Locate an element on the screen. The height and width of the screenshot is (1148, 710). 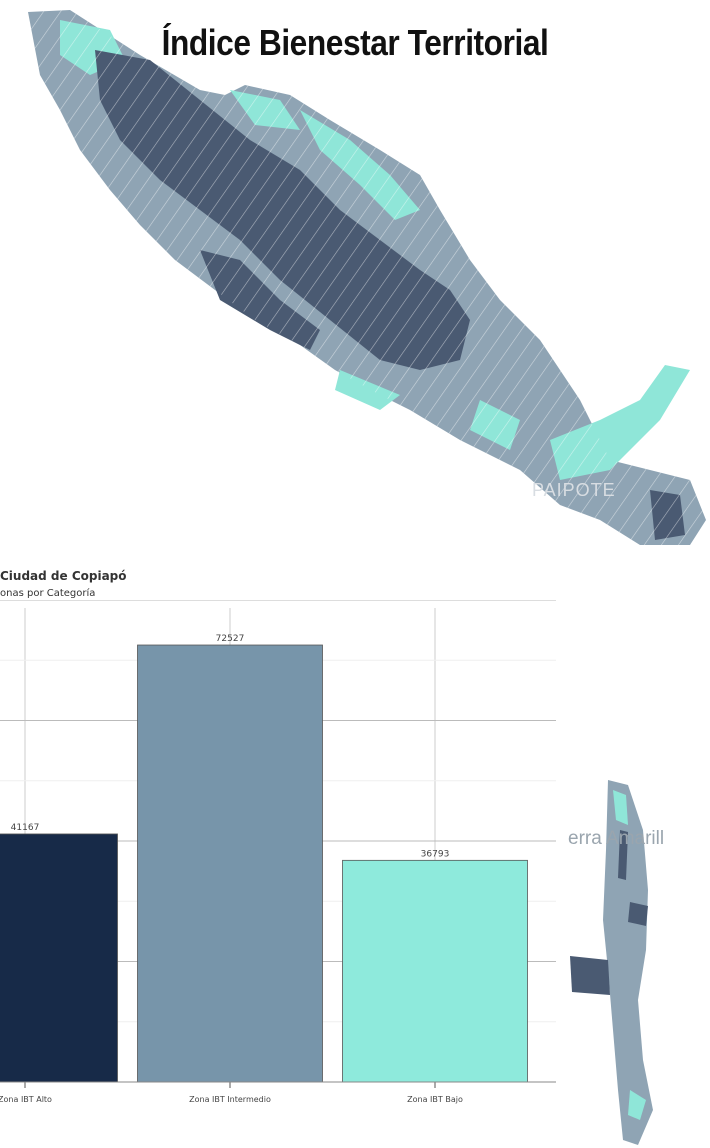
chart-subtitle: onas por Categoría is located at coordinates (48, 593).